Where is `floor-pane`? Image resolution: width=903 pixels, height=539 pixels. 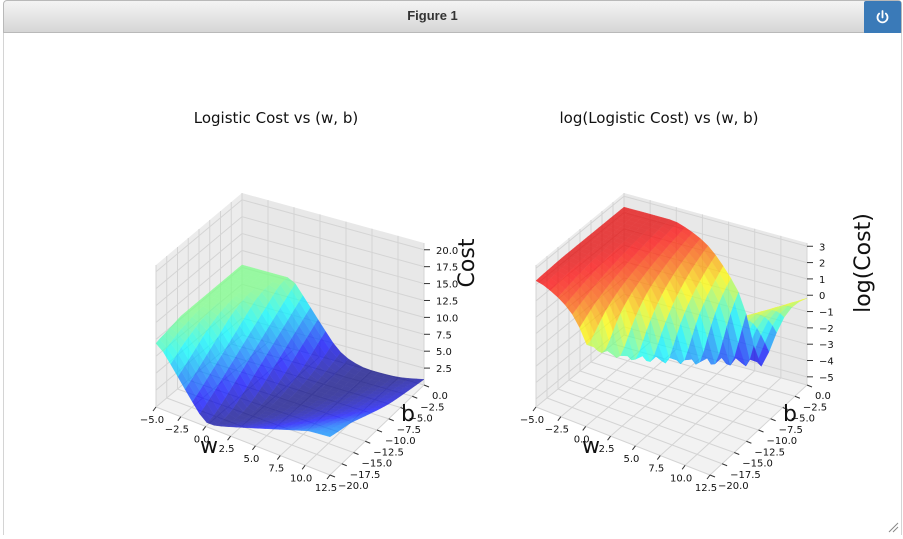 floor-pane is located at coordinates (671, 405).